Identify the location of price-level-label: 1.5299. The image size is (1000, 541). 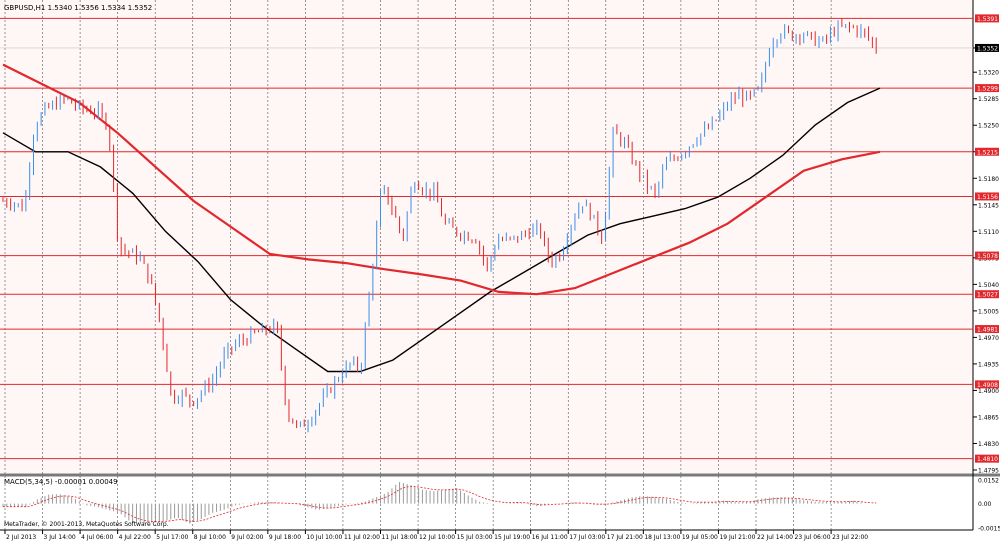
(987, 89).